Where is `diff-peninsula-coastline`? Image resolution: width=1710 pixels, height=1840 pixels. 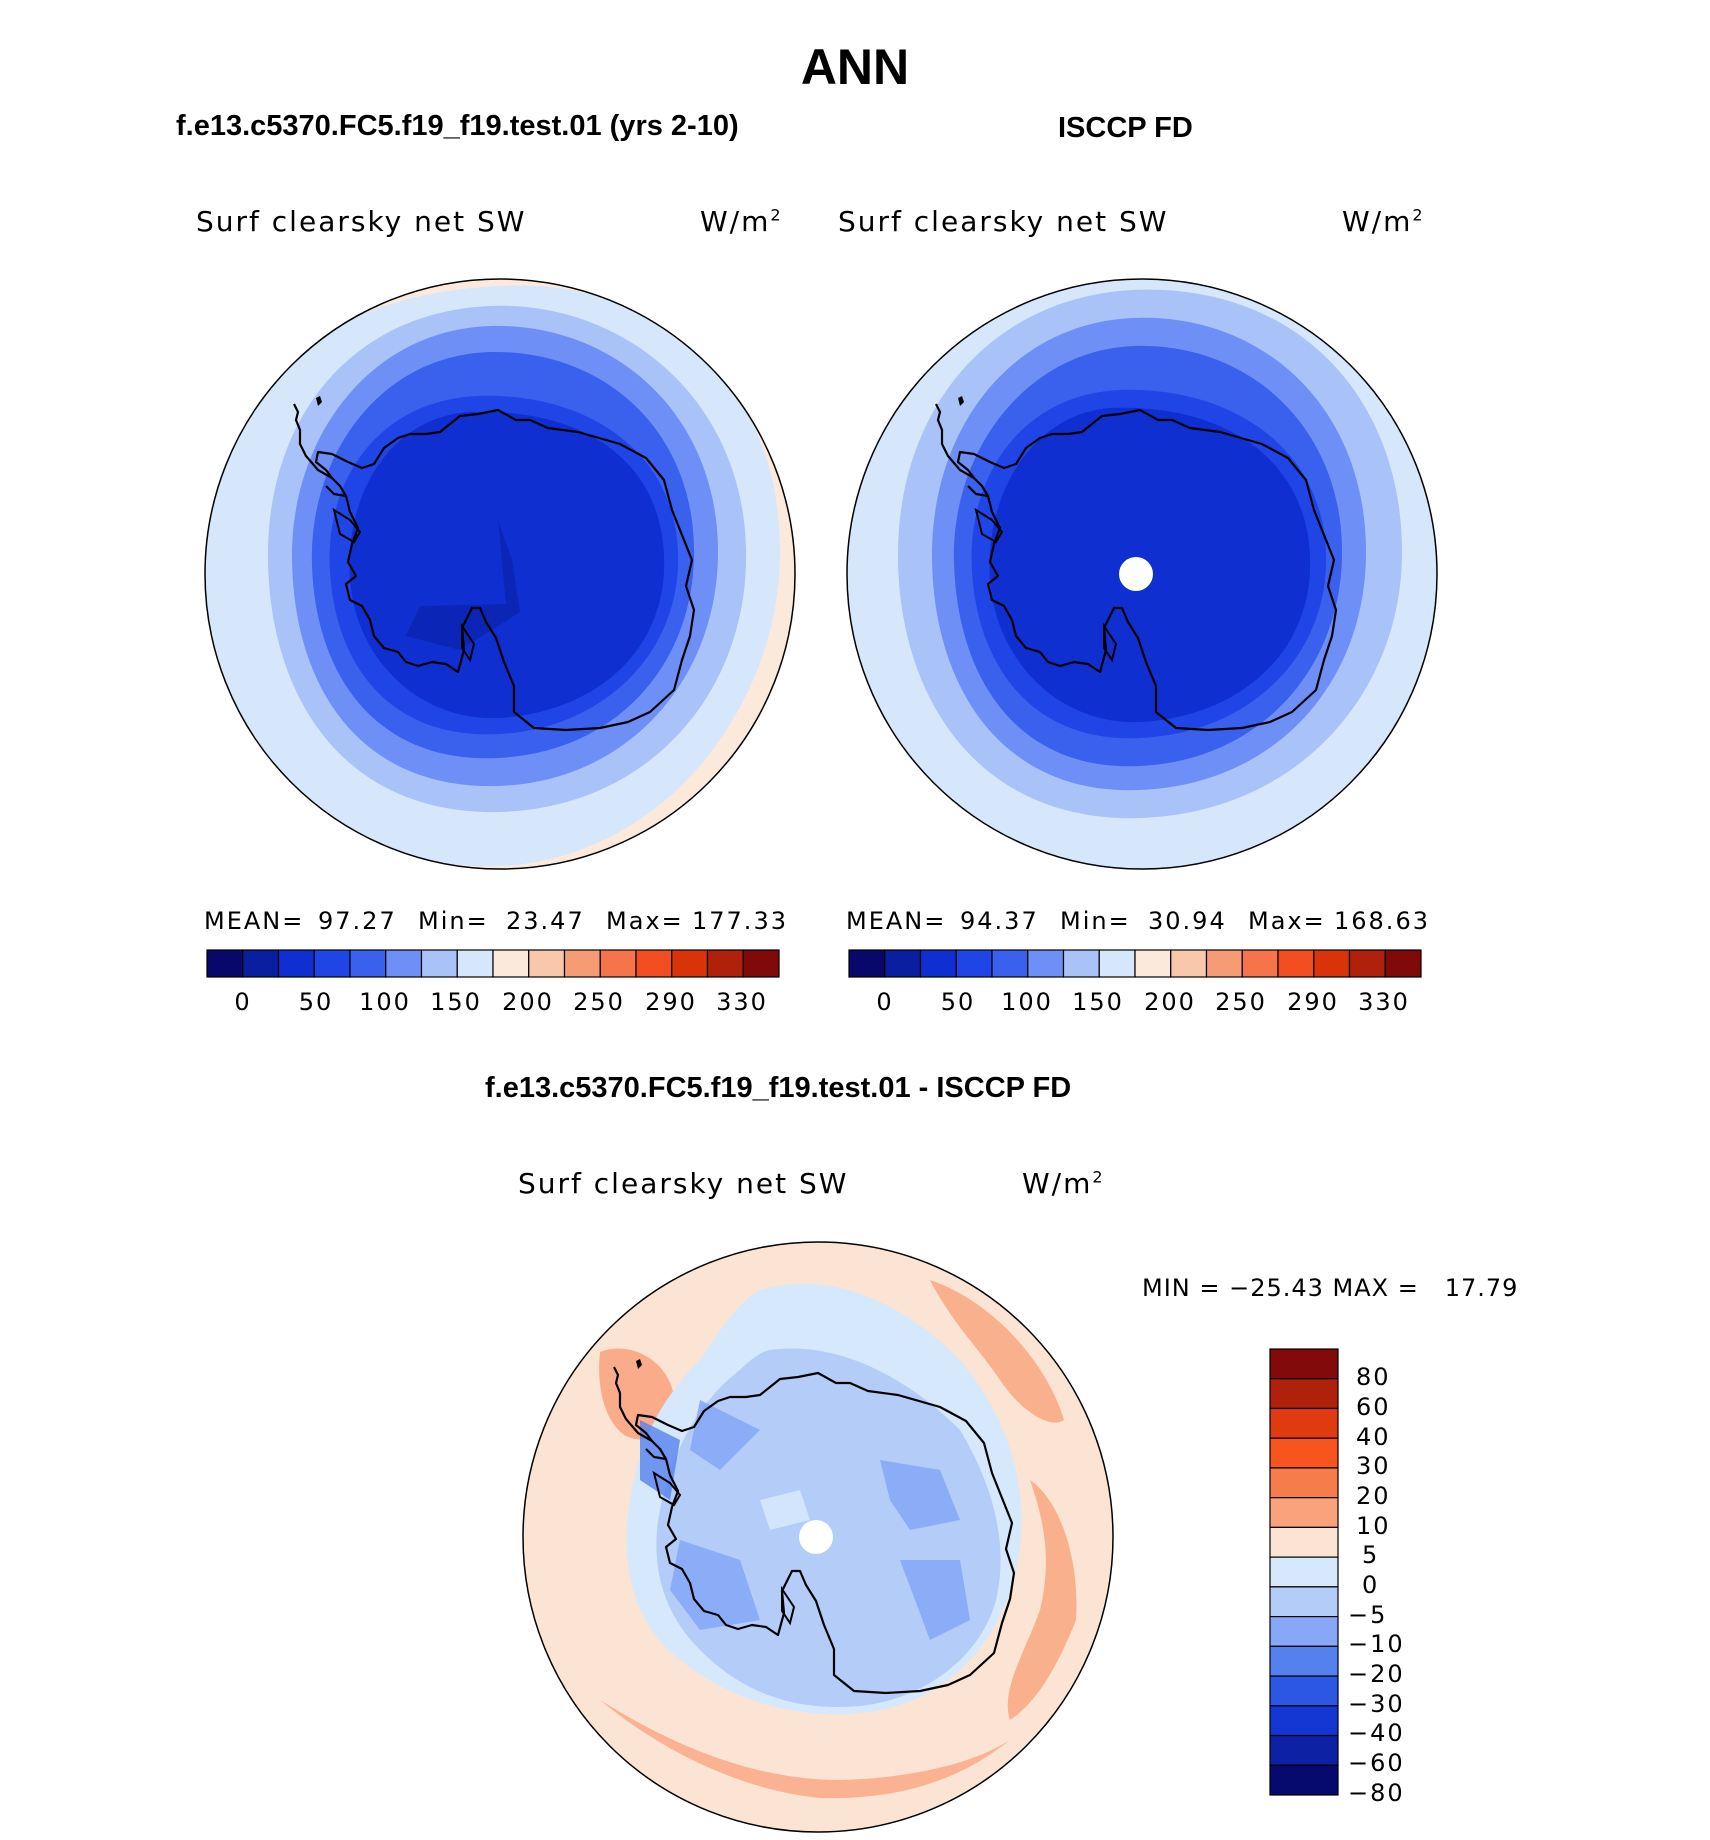 diff-peninsula-coastline is located at coordinates (640, 1413).